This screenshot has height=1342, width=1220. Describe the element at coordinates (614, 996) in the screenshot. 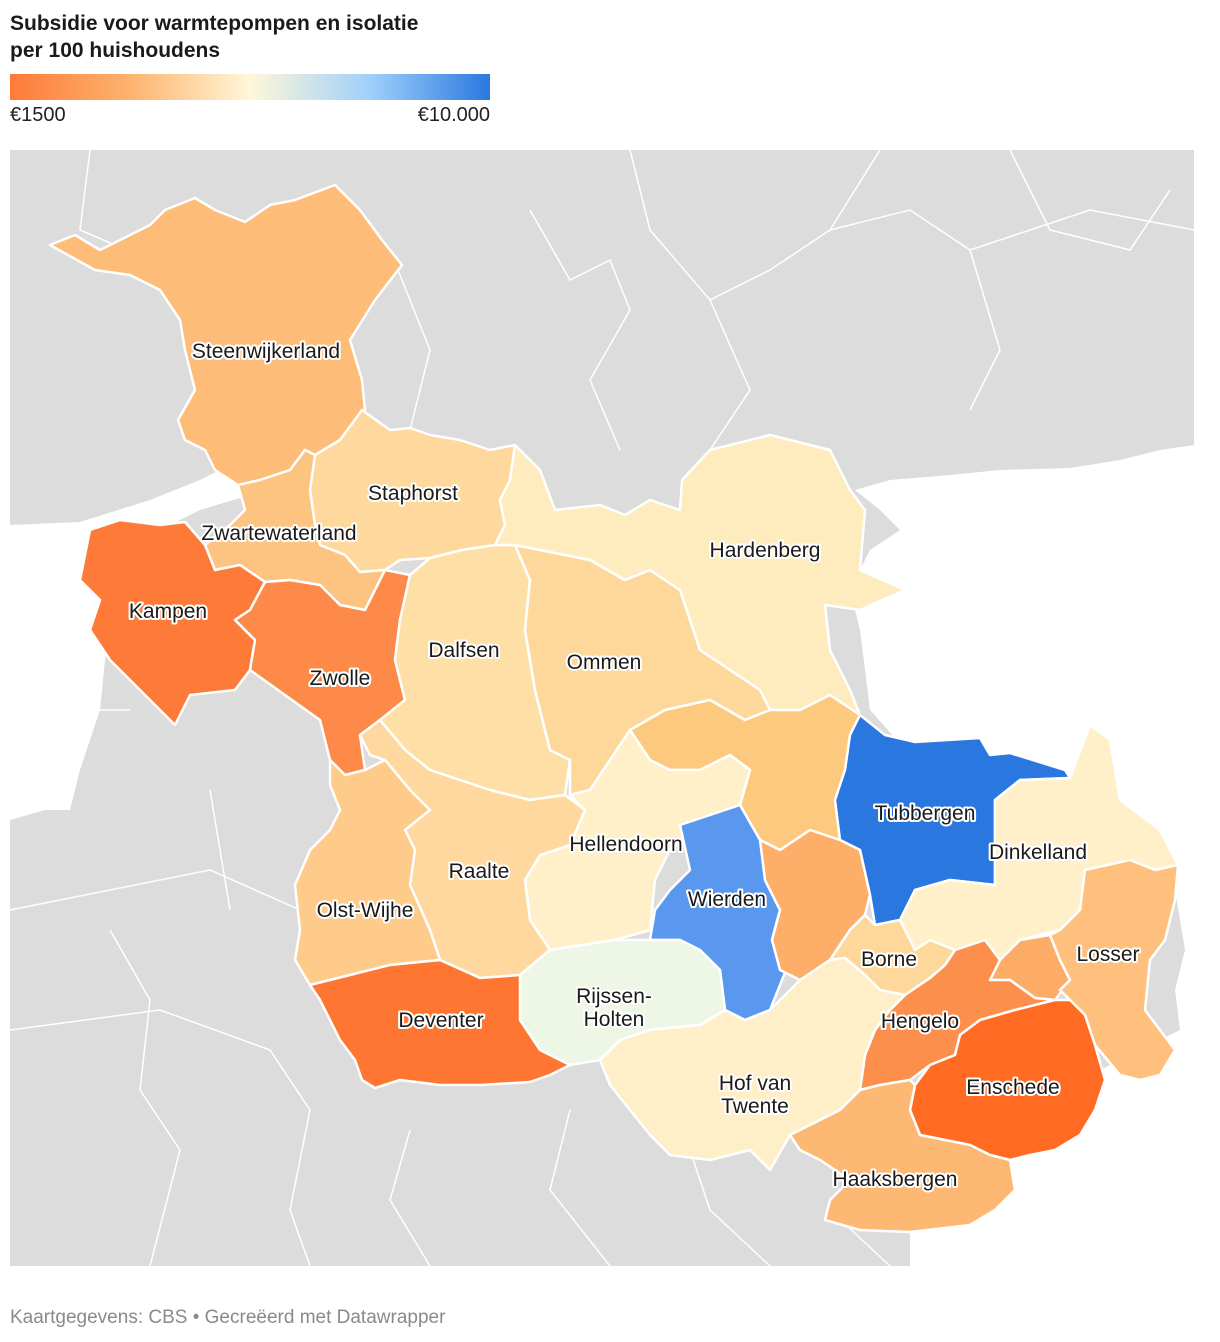

I see `label-rijssen-line1: Rijssen-` at that location.